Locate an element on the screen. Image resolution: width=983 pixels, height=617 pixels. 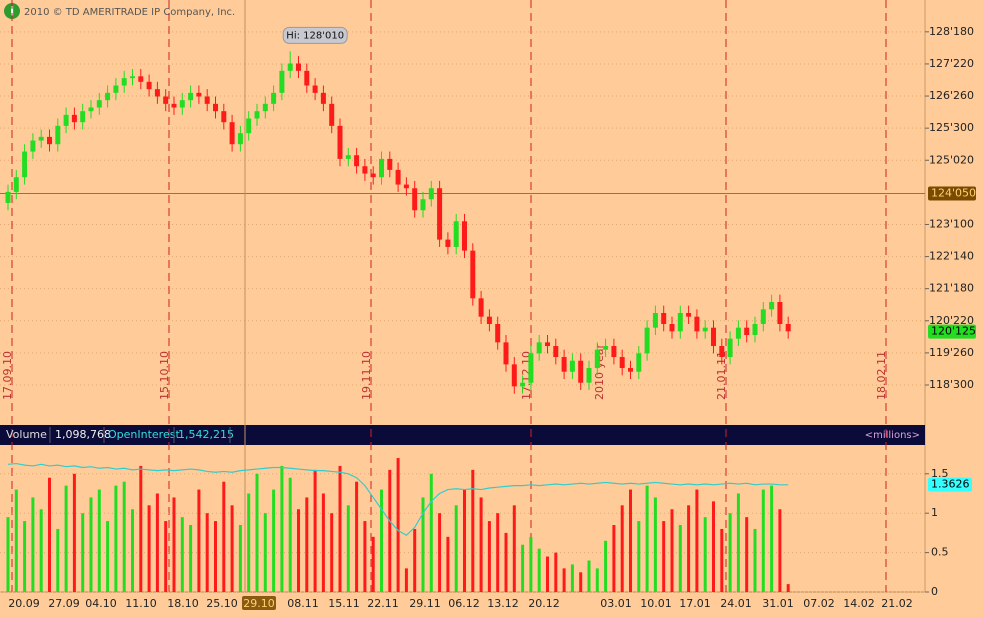
volume-readout: 1,542,215 is located at coordinates (206, 434).